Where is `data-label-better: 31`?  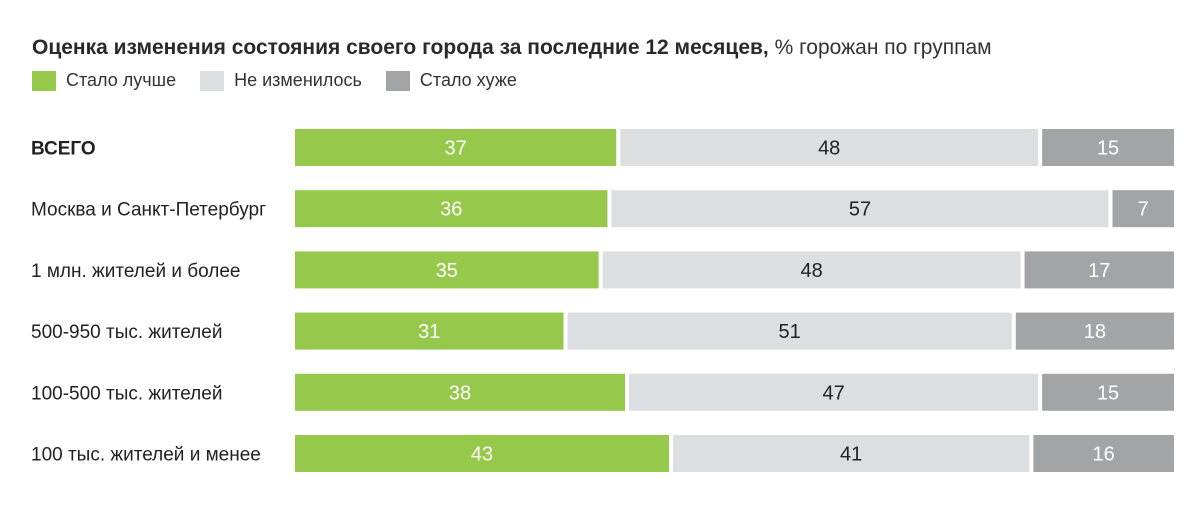 data-label-better: 31 is located at coordinates (429, 332).